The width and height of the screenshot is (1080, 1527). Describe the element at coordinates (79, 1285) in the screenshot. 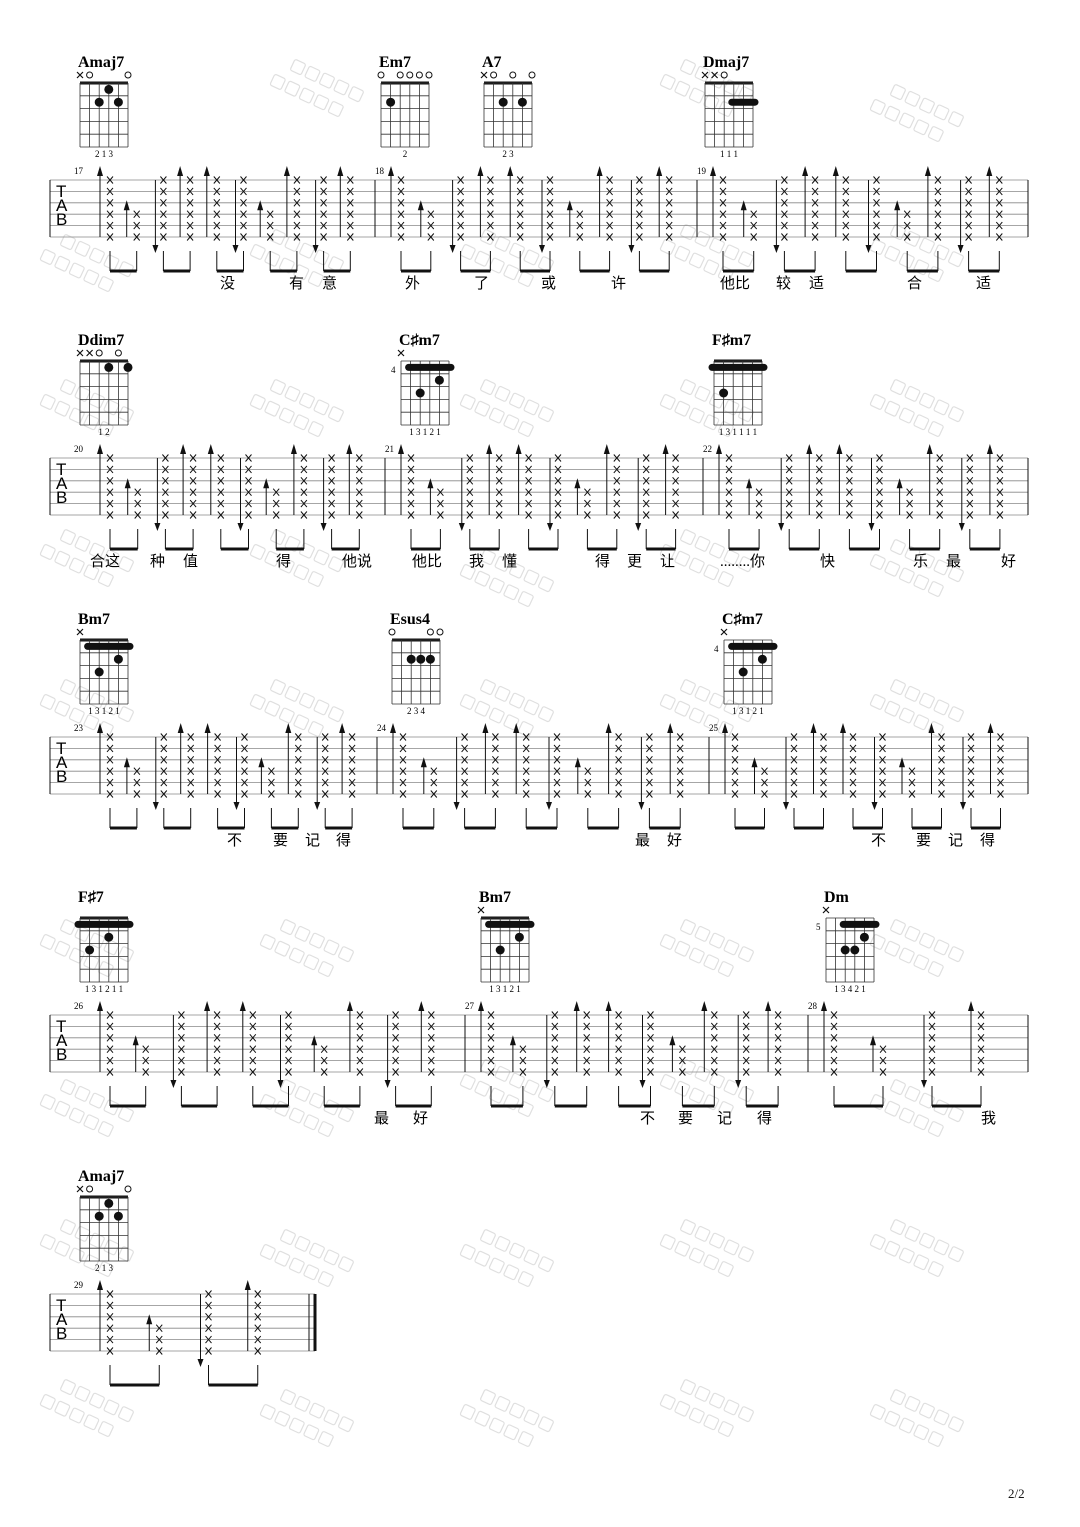

I see `measure-number: 29` at that location.